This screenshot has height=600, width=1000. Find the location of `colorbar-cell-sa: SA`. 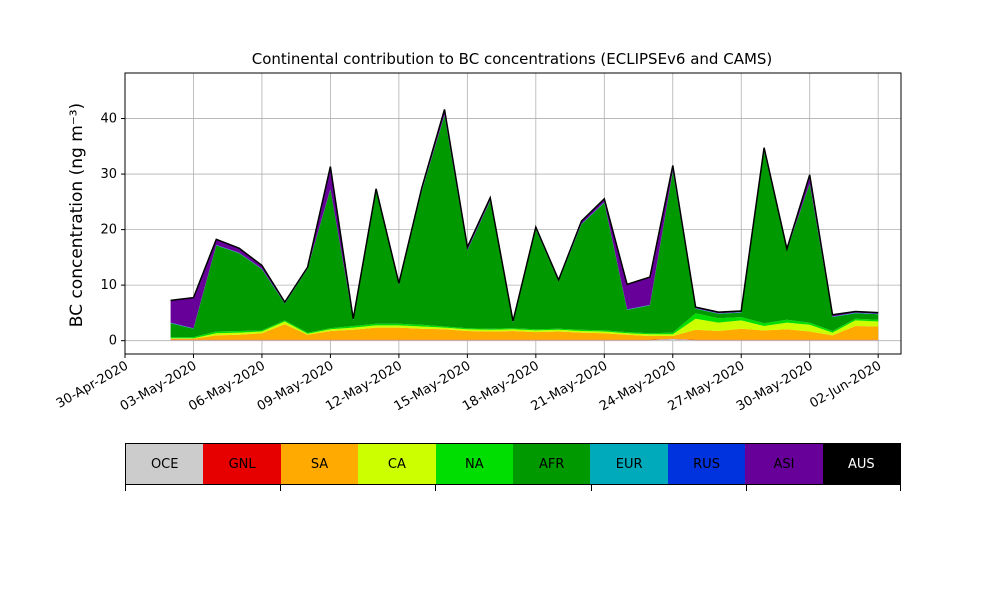

colorbar-cell-sa: SA is located at coordinates (319, 464).